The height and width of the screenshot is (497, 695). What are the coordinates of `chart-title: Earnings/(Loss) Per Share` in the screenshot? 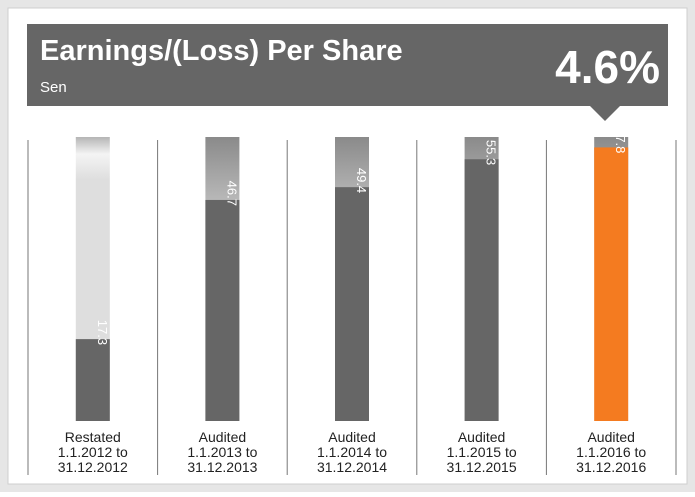 It's located at (221, 51).